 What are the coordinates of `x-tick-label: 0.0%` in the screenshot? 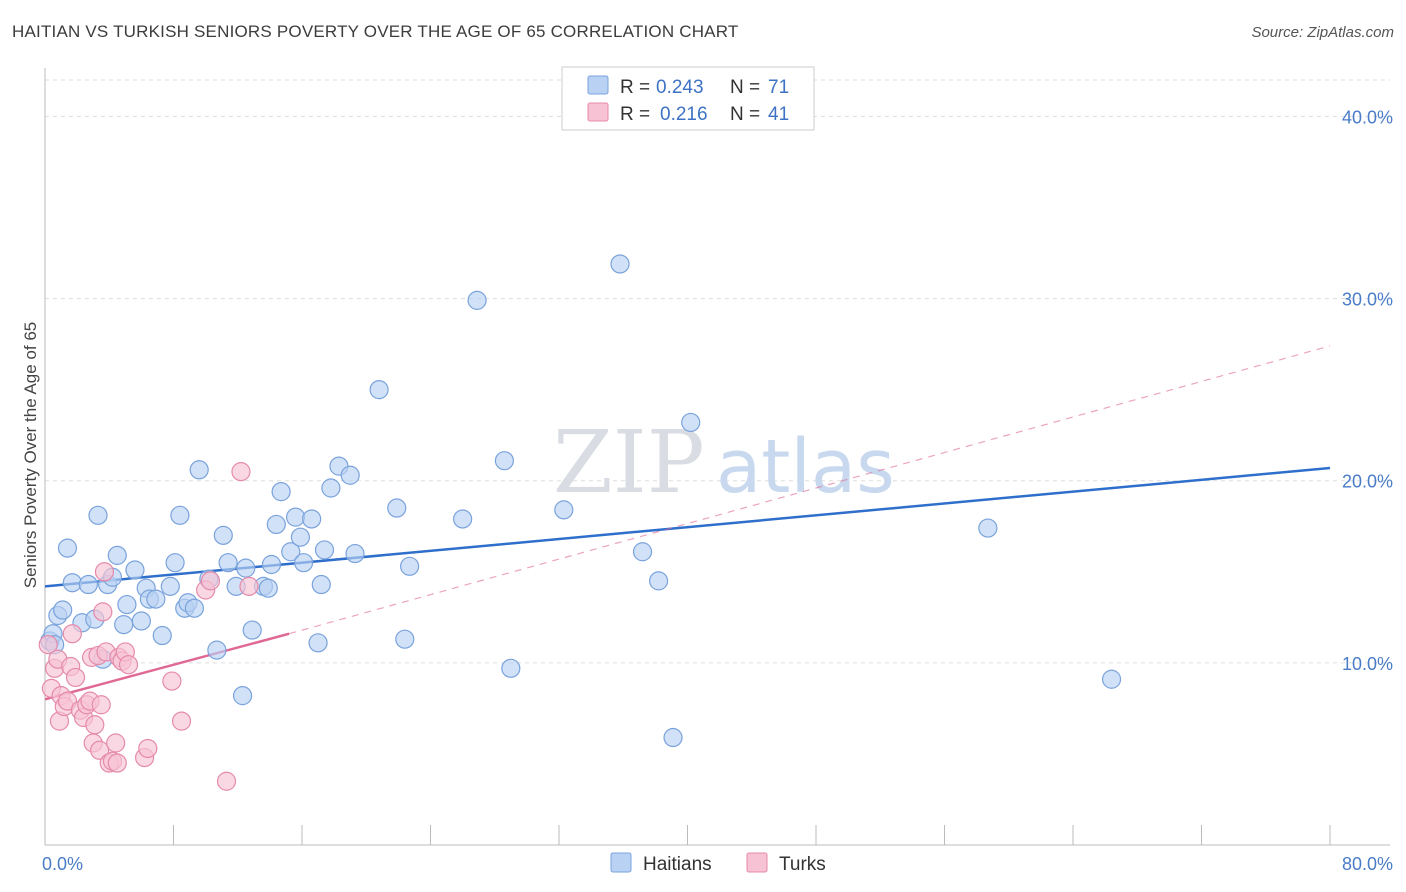 It's located at (62, 864).